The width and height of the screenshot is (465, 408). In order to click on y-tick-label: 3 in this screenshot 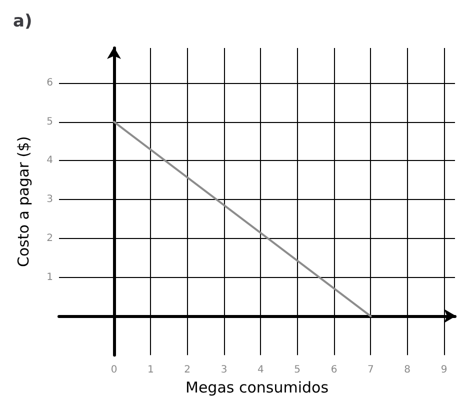, I will do `click(49, 200)`.